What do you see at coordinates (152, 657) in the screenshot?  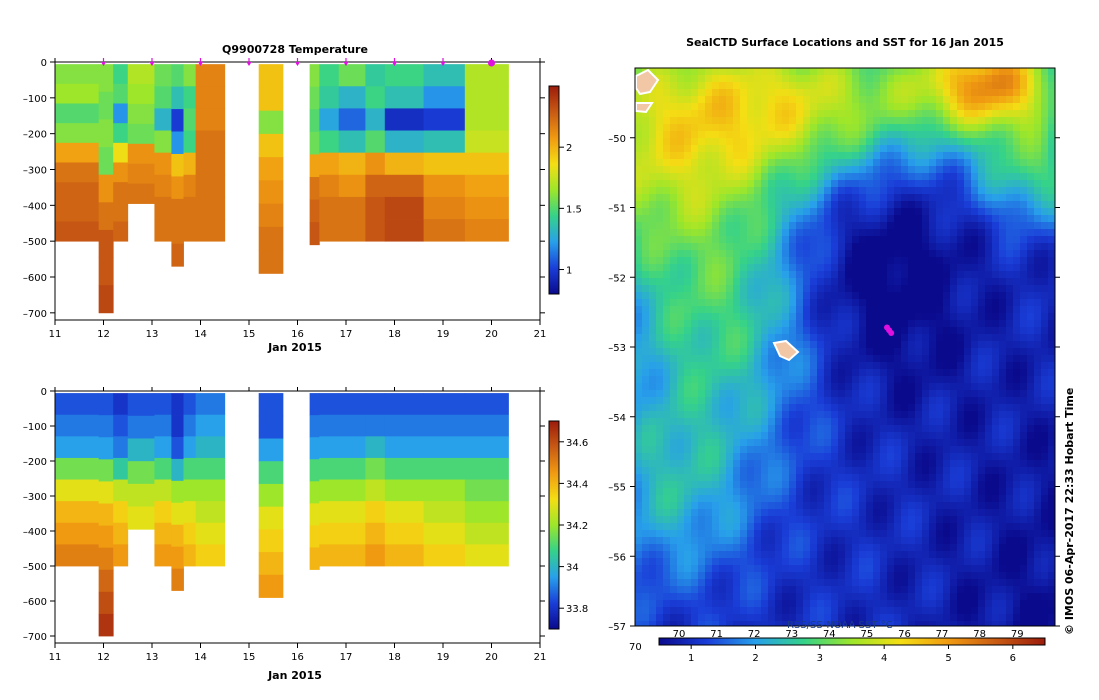 I see `x-tick-label: 13` at bounding box center [152, 657].